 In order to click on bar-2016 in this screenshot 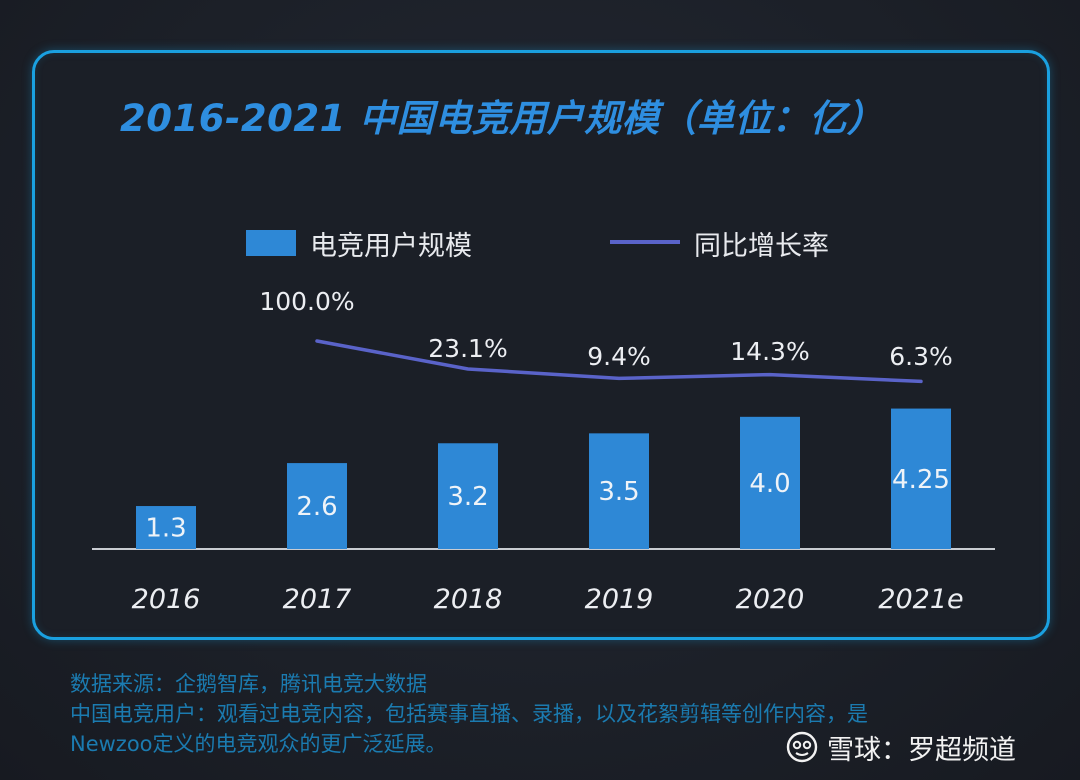, I will do `click(166, 527)`.